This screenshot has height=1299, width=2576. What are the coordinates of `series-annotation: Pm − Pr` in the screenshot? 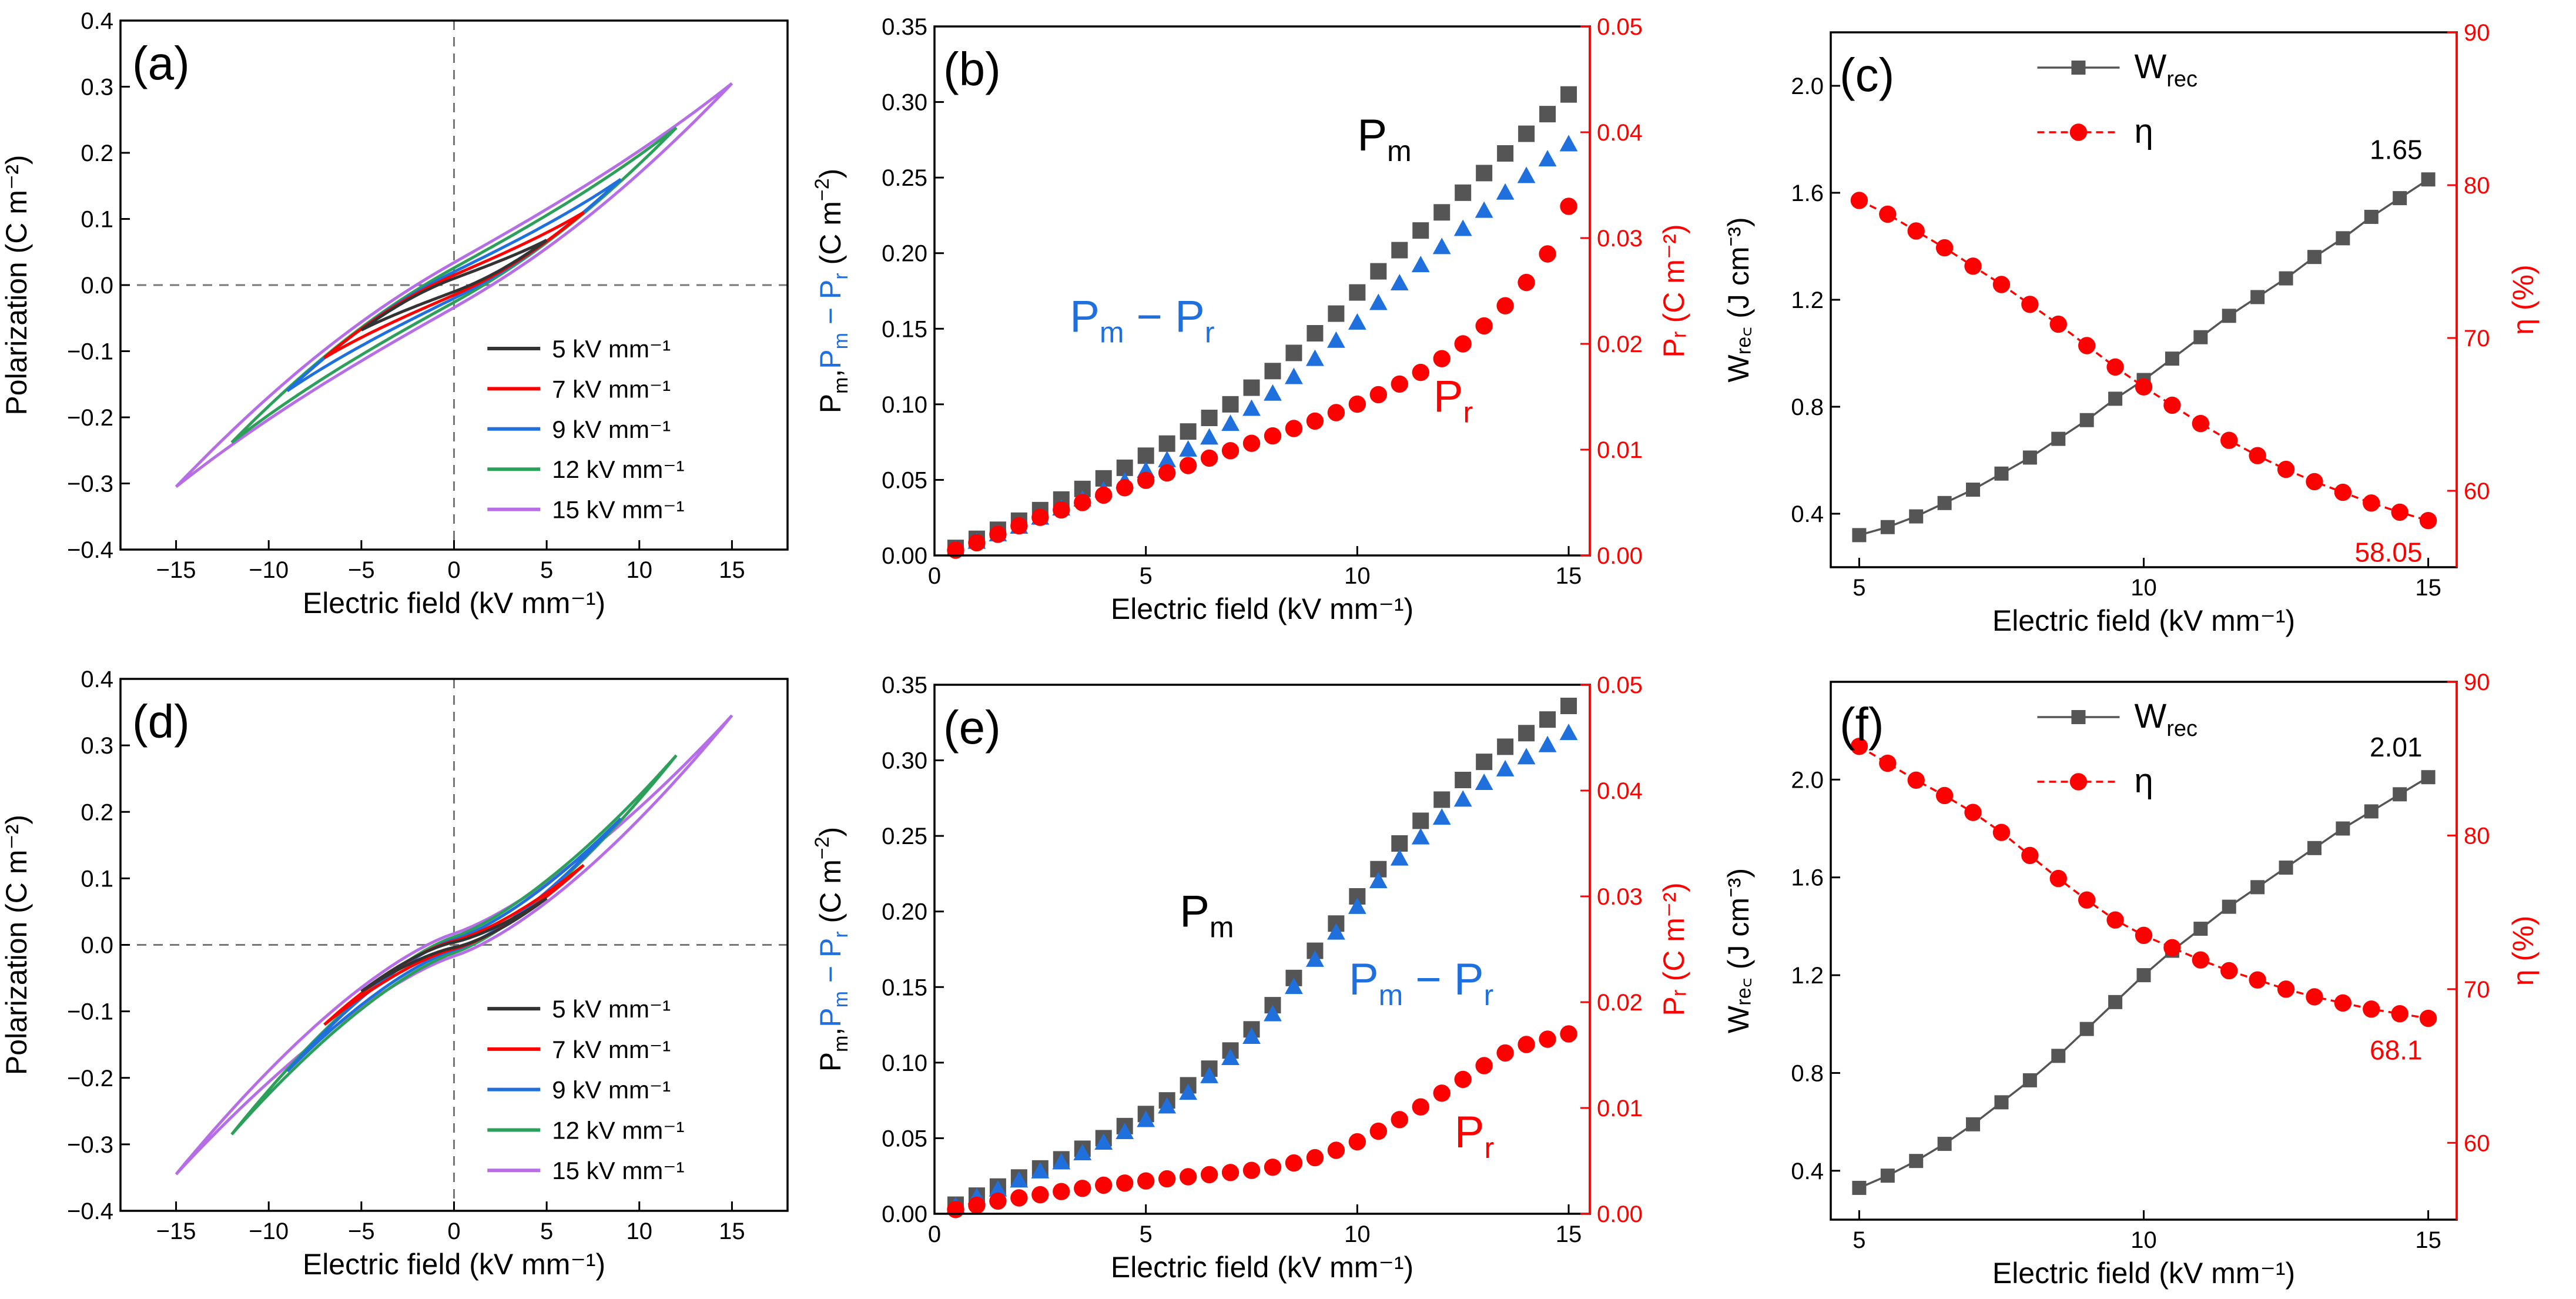 It's located at (1421, 983).